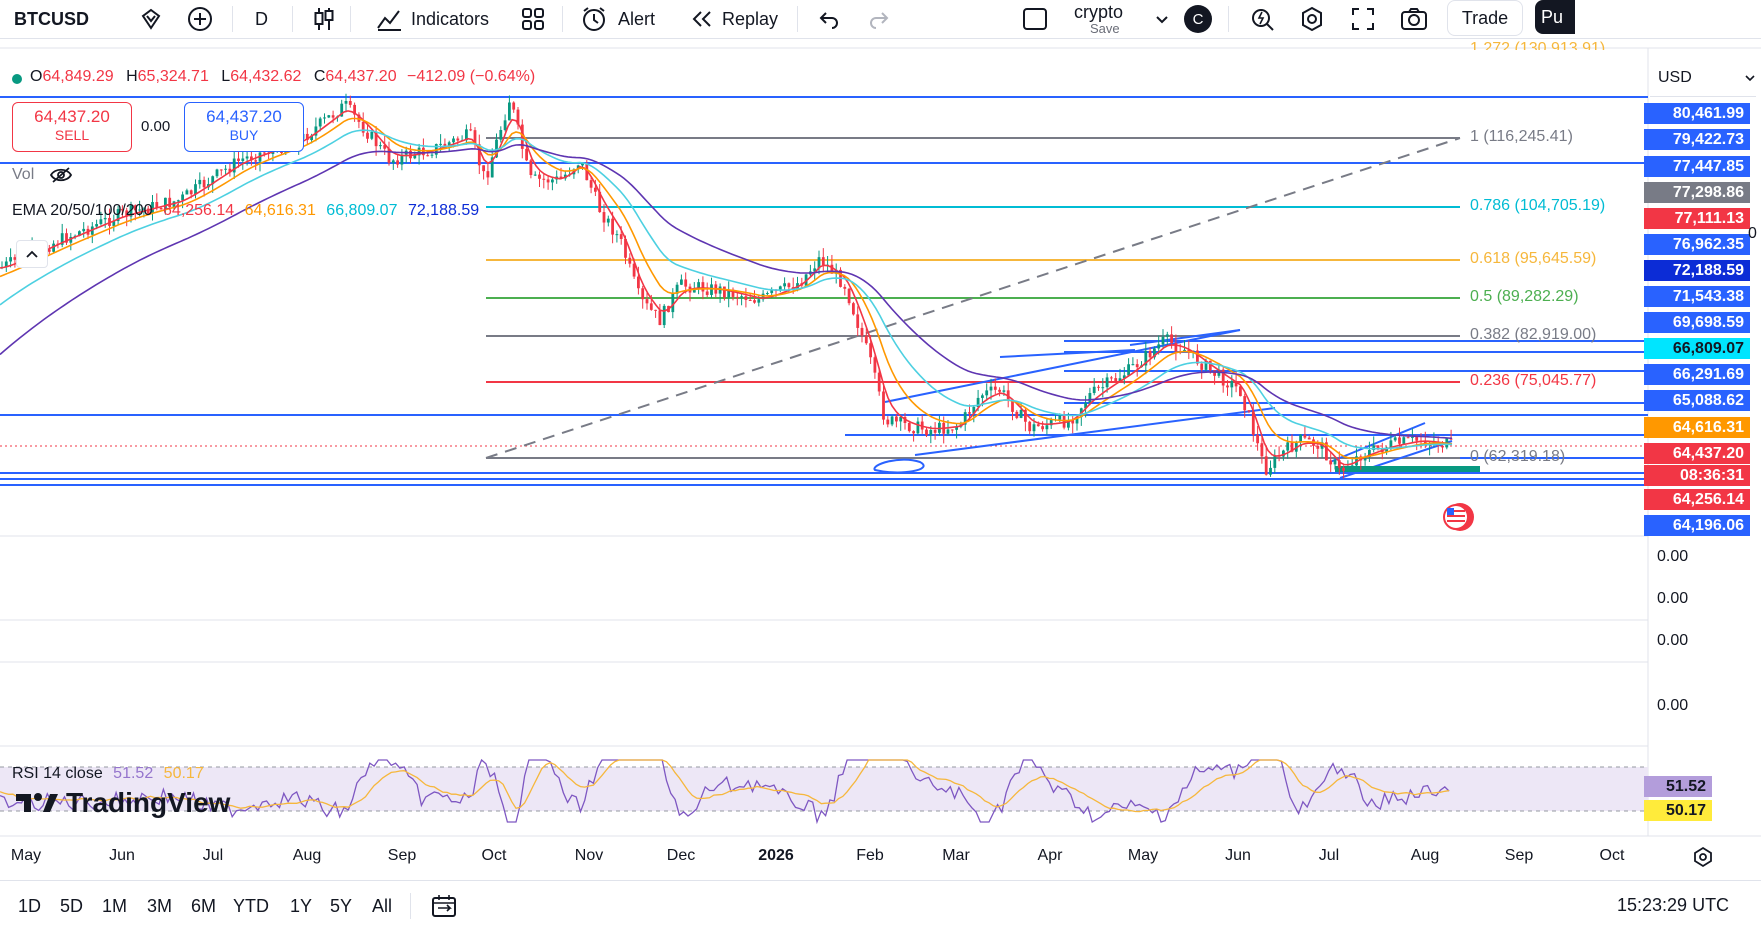 This screenshot has height=931, width=1761. What do you see at coordinates (829, 19) in the screenshot?
I see `undo-icon` at bounding box center [829, 19].